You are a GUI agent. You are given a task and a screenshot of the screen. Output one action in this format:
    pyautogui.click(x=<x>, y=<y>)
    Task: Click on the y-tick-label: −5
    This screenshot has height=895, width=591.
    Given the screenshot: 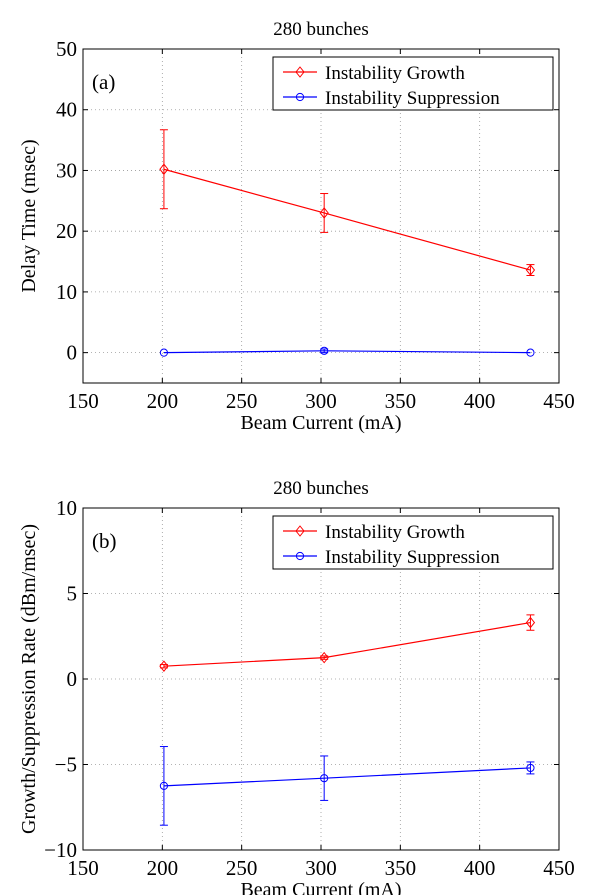 What is the action you would take?
    pyautogui.click(x=66, y=765)
    